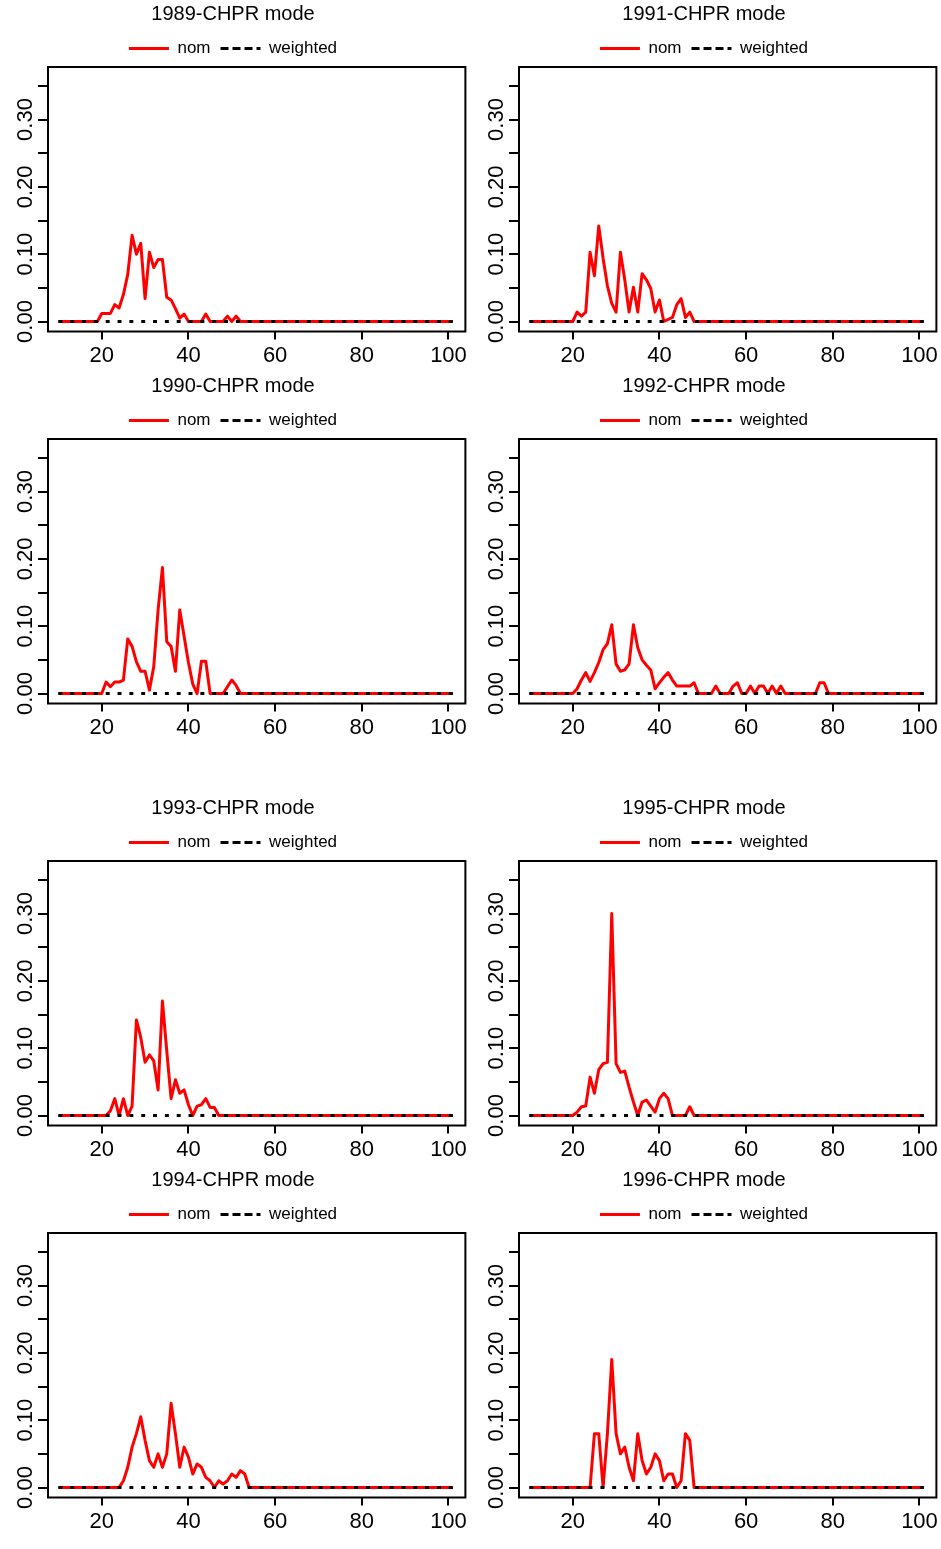 The height and width of the screenshot is (1549, 941). What do you see at coordinates (704, 1178) in the screenshot?
I see `chart-title: 1996-CHPR mode` at bounding box center [704, 1178].